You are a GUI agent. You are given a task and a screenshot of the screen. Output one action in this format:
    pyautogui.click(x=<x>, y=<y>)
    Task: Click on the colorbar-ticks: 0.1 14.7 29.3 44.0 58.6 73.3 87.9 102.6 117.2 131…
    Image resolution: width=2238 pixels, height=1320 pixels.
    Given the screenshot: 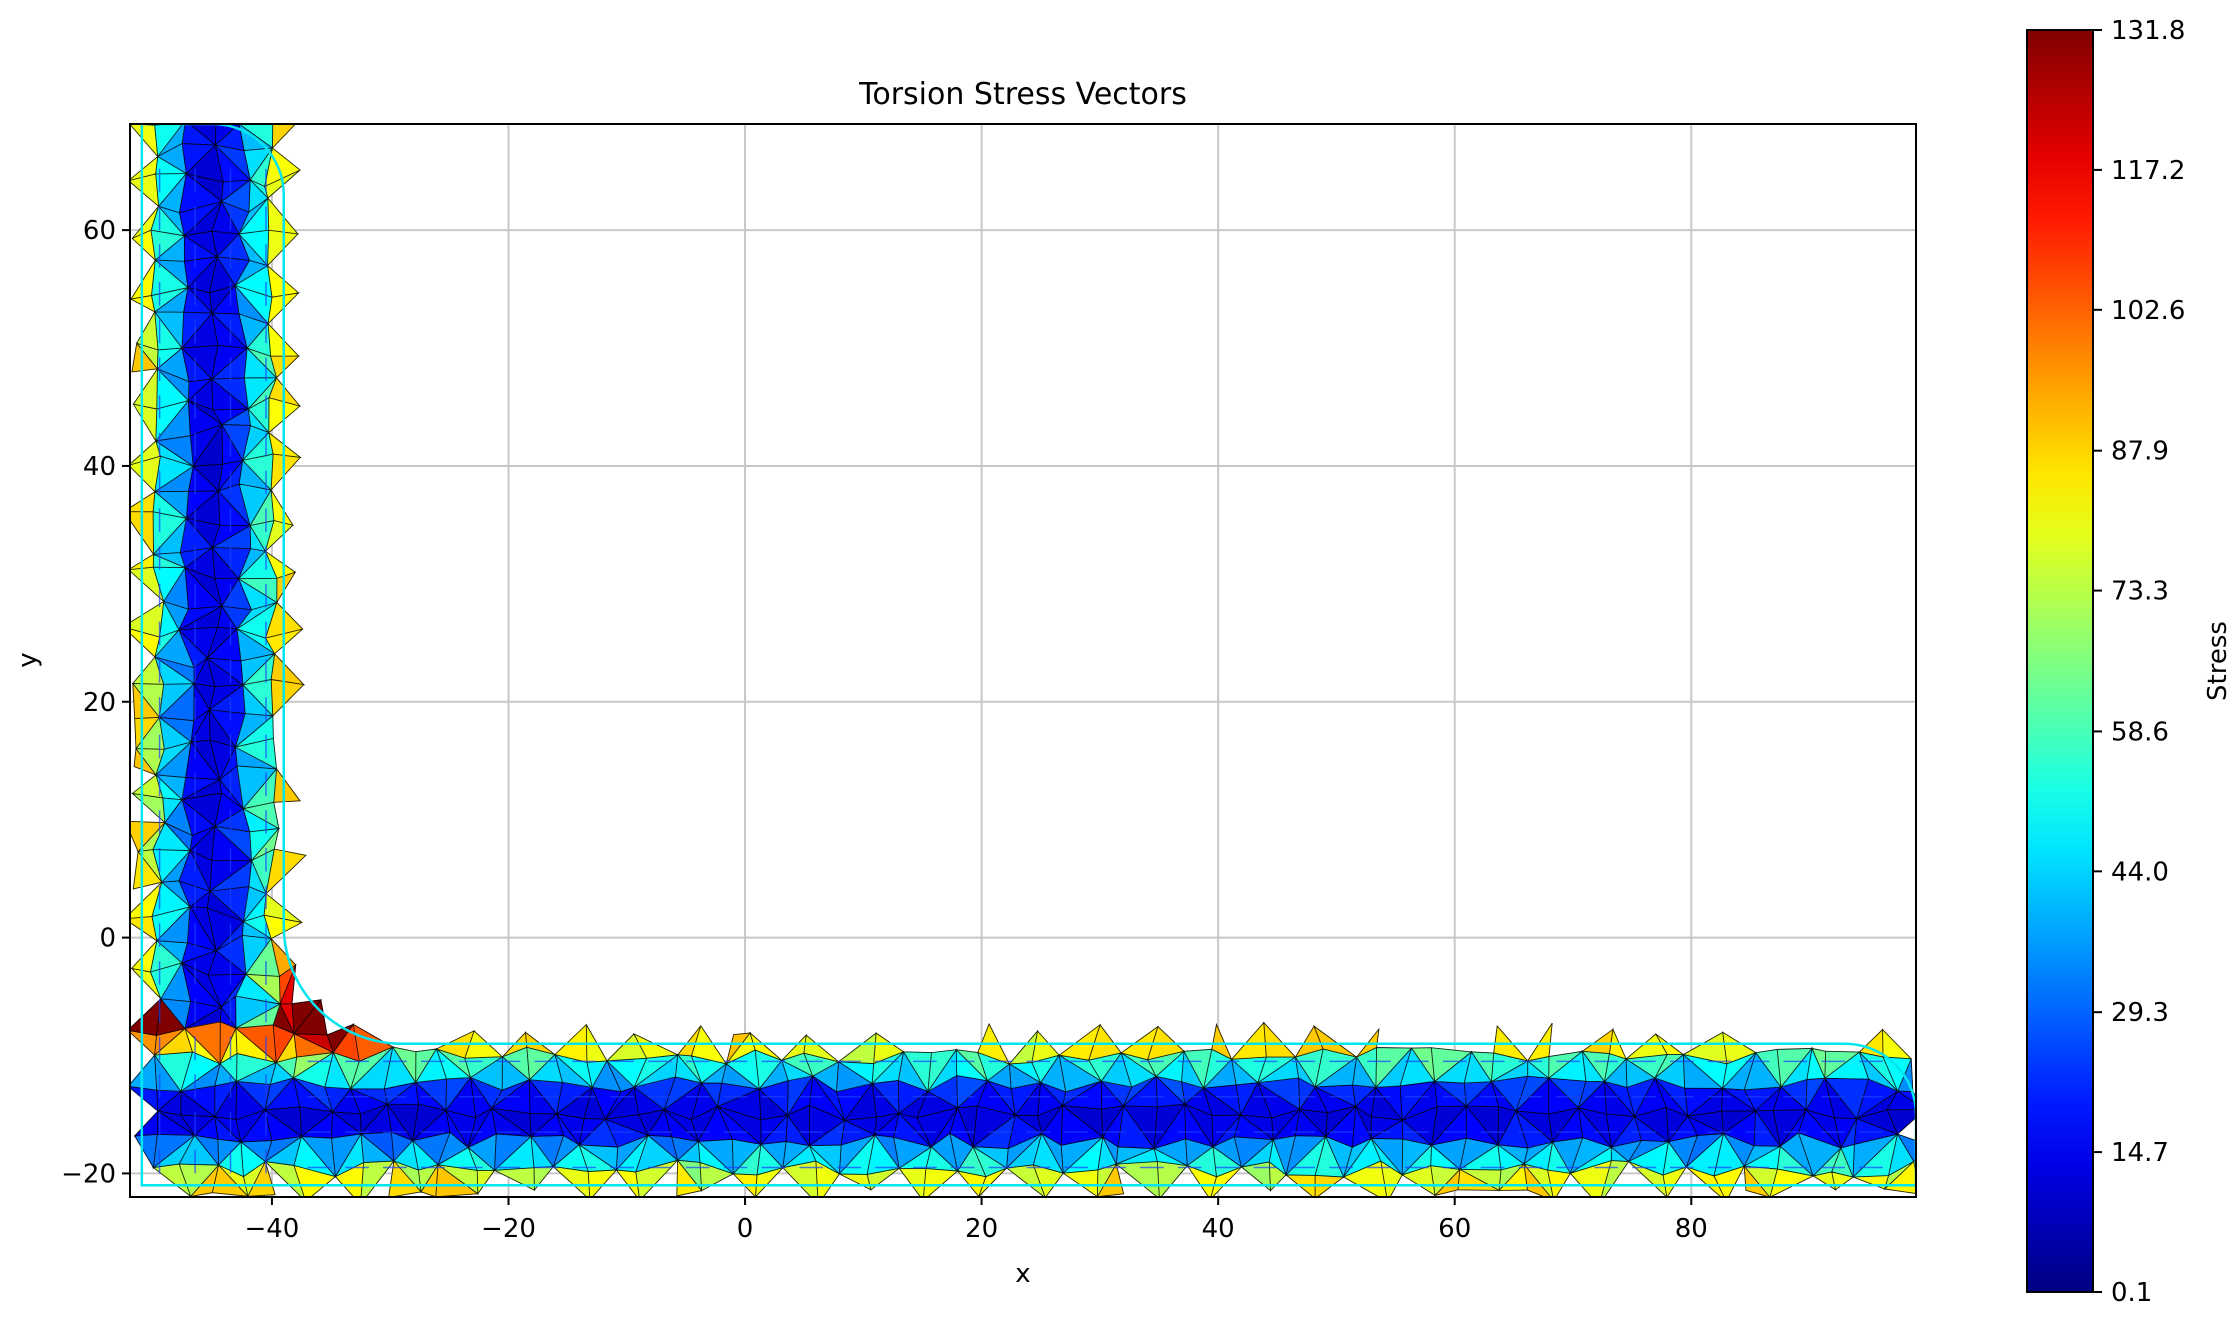 What is the action you would take?
    pyautogui.click(x=2139, y=662)
    